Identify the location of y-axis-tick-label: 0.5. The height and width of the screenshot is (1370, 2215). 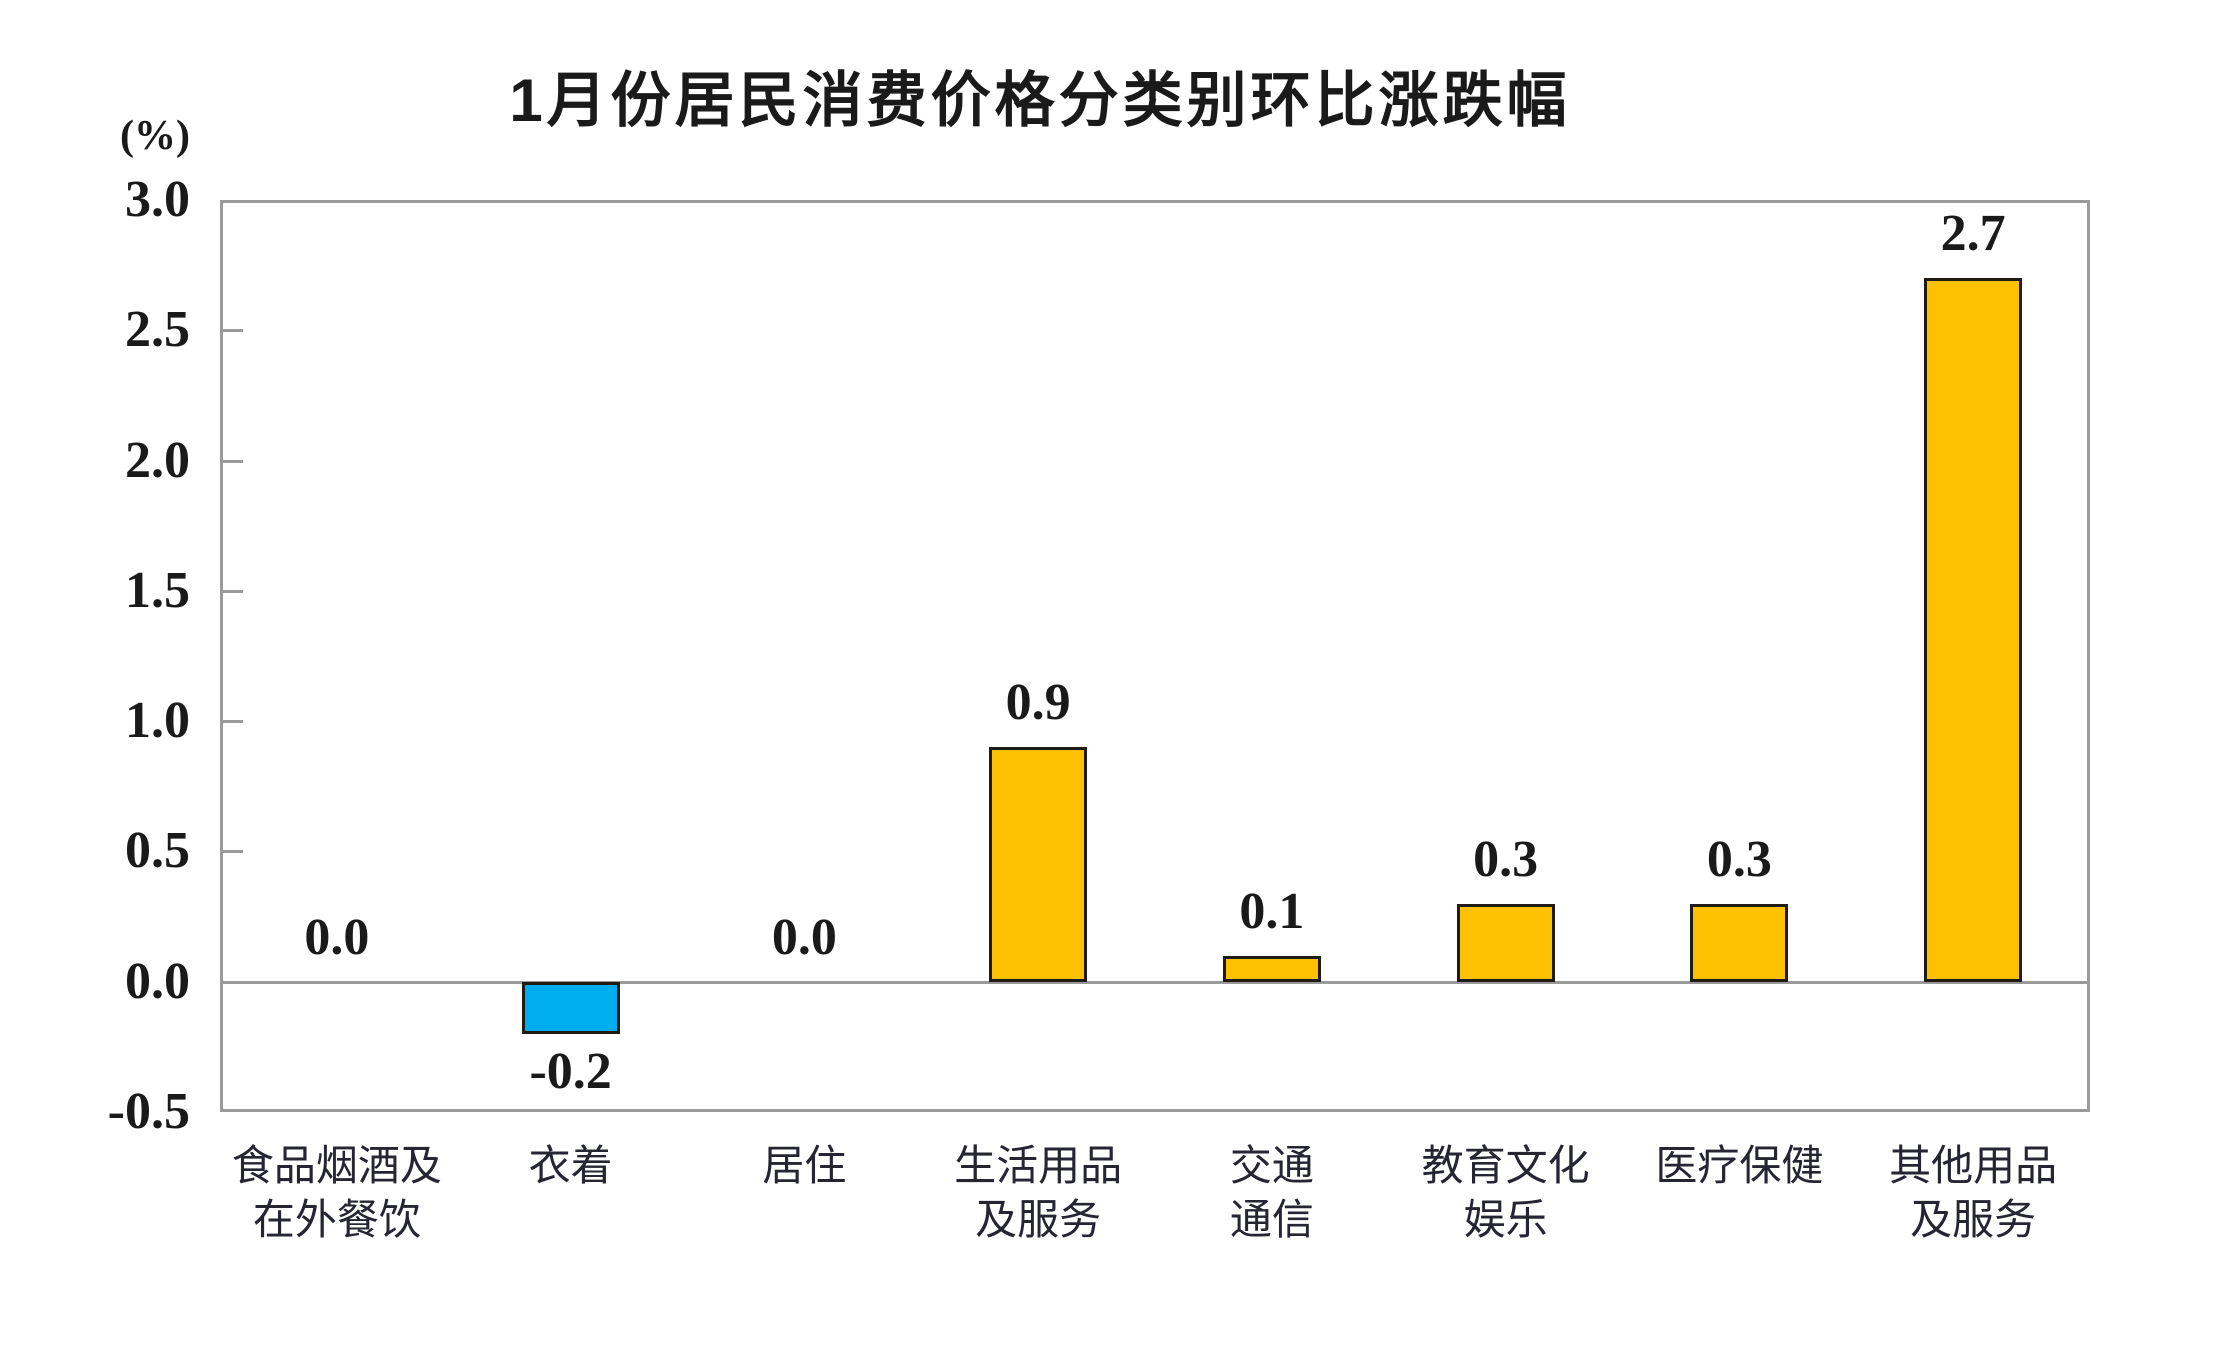
(157, 851).